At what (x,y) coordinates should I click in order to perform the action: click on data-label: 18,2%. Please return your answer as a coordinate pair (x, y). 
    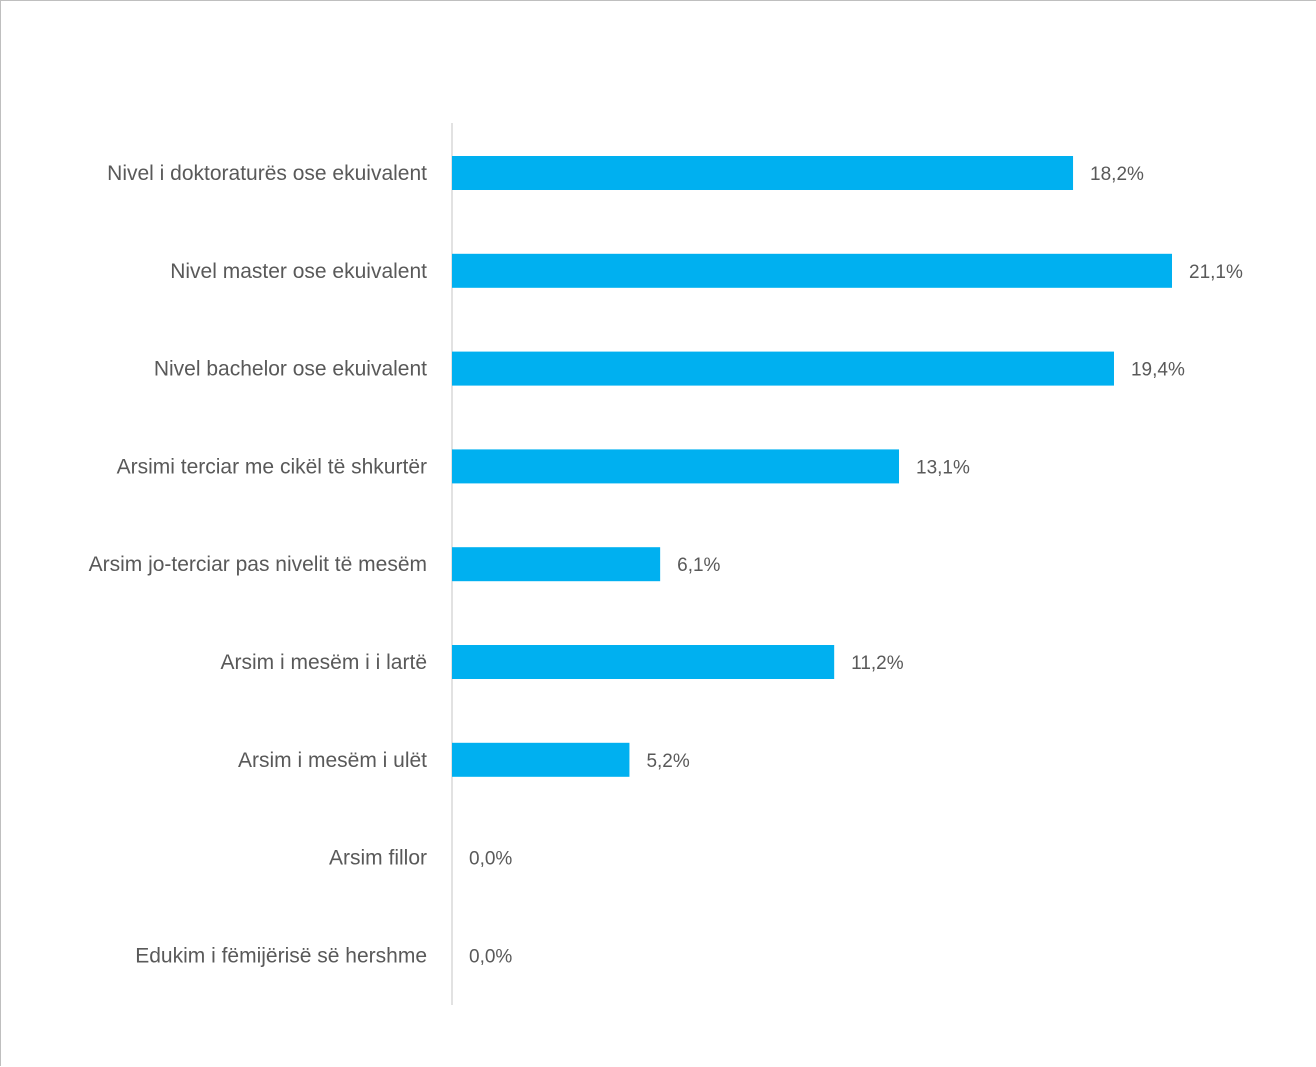
    Looking at the image, I should click on (1117, 174).